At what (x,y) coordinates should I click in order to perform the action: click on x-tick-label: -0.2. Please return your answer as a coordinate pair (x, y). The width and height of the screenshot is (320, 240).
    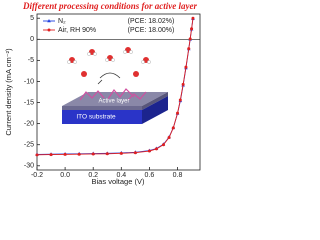
    Looking at the image, I should click on (37, 175).